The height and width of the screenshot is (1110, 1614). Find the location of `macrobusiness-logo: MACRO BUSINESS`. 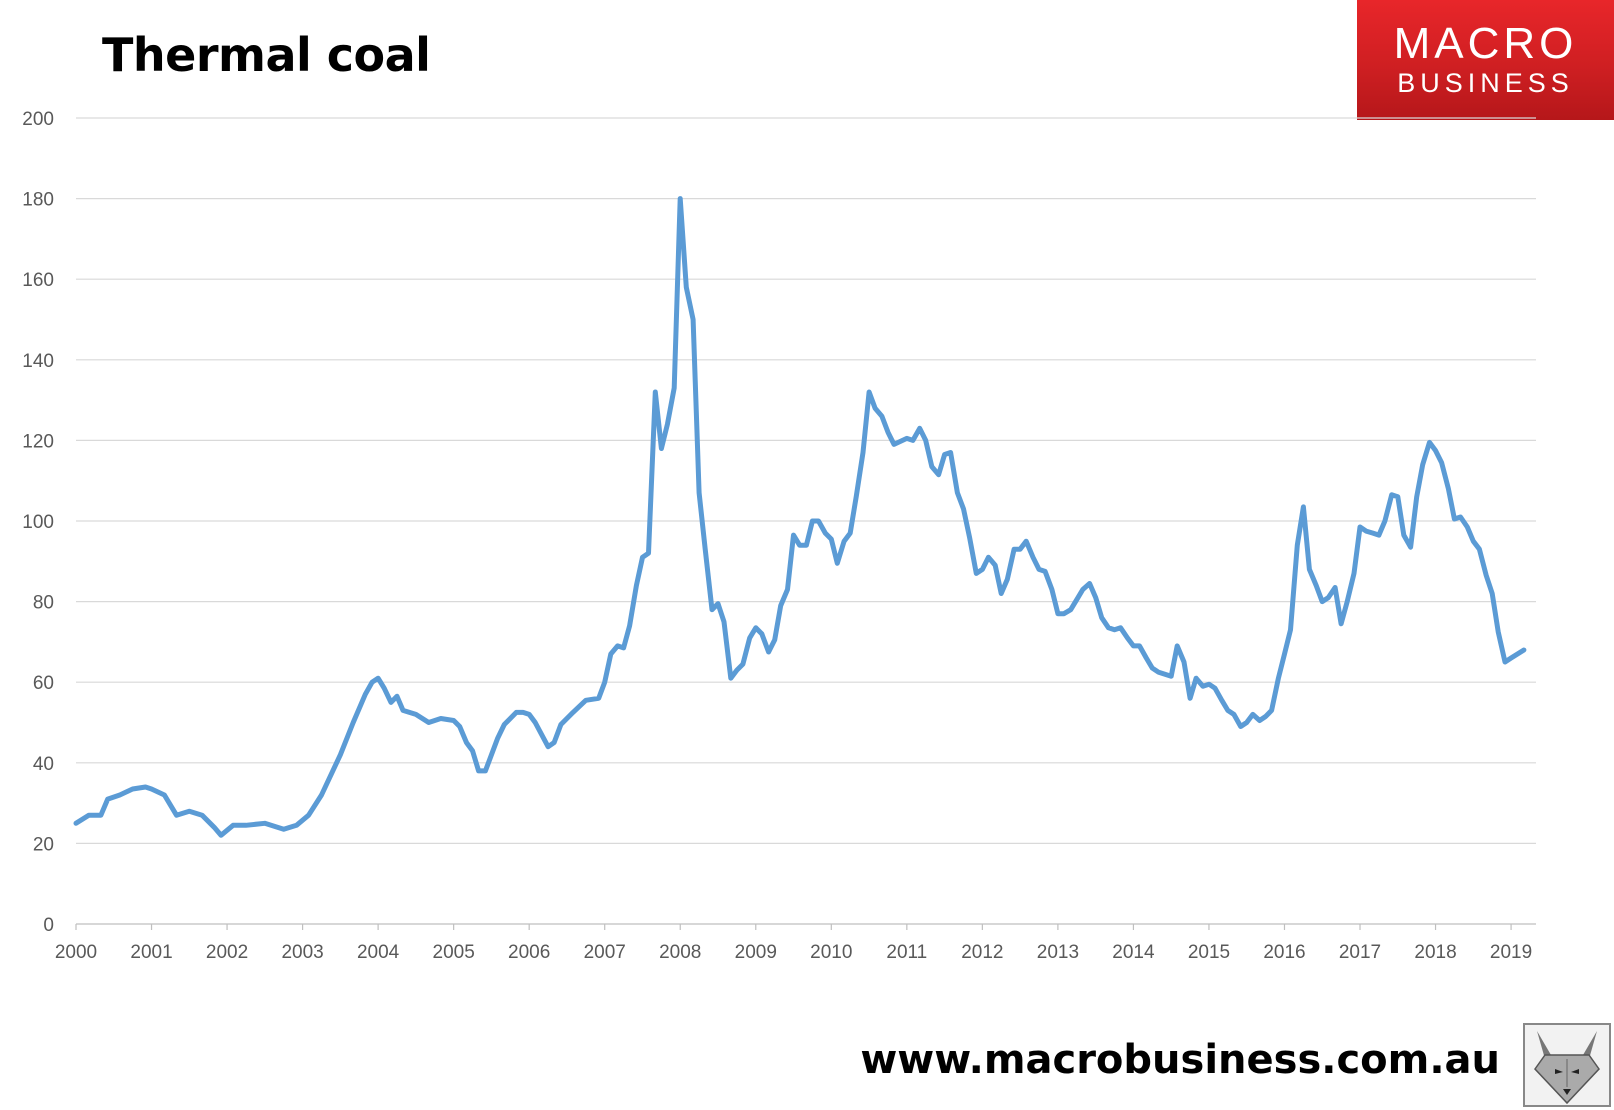

macrobusiness-logo: MACRO BUSINESS is located at coordinates (1485, 60).